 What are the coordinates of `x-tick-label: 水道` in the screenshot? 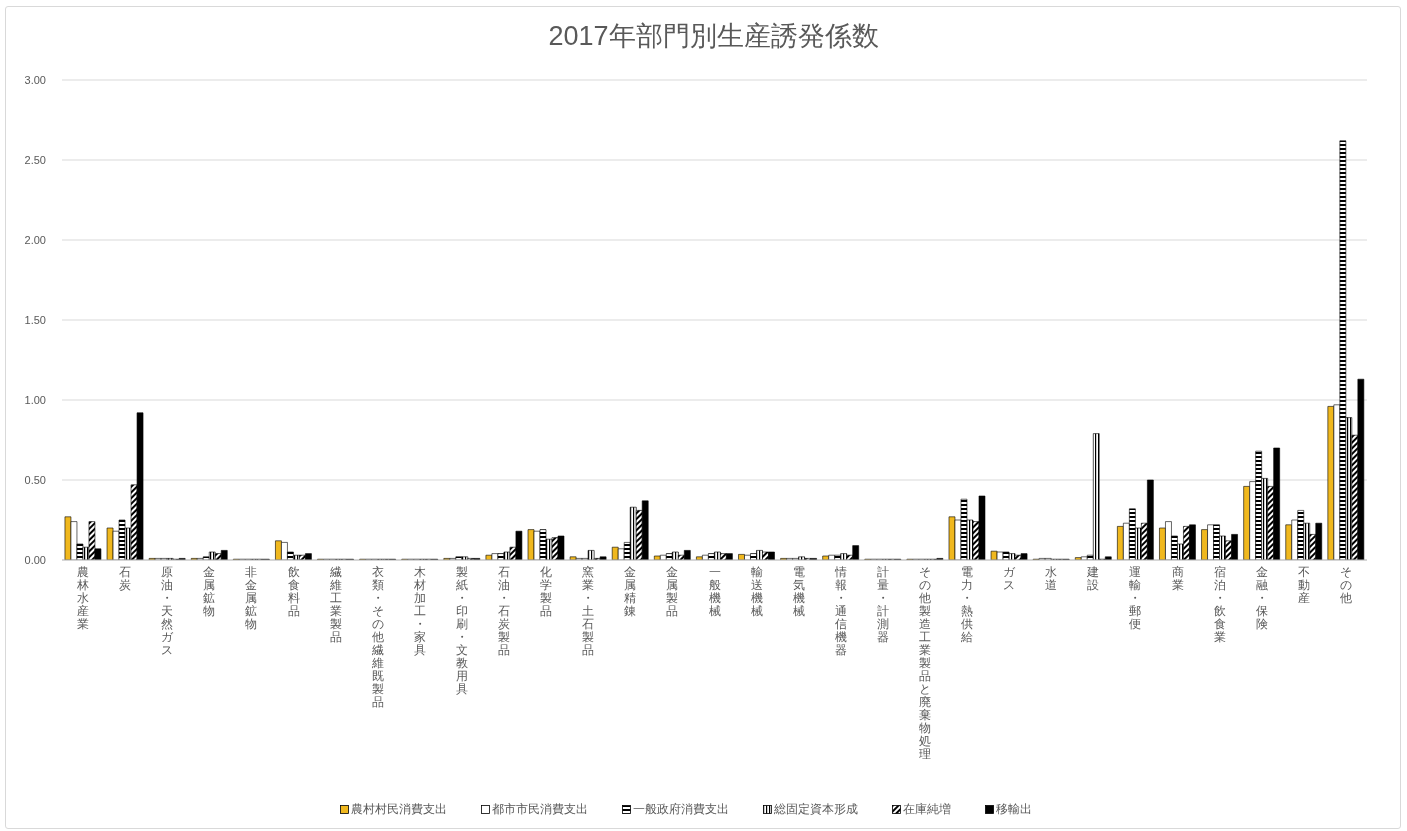 It's located at (1051, 578).